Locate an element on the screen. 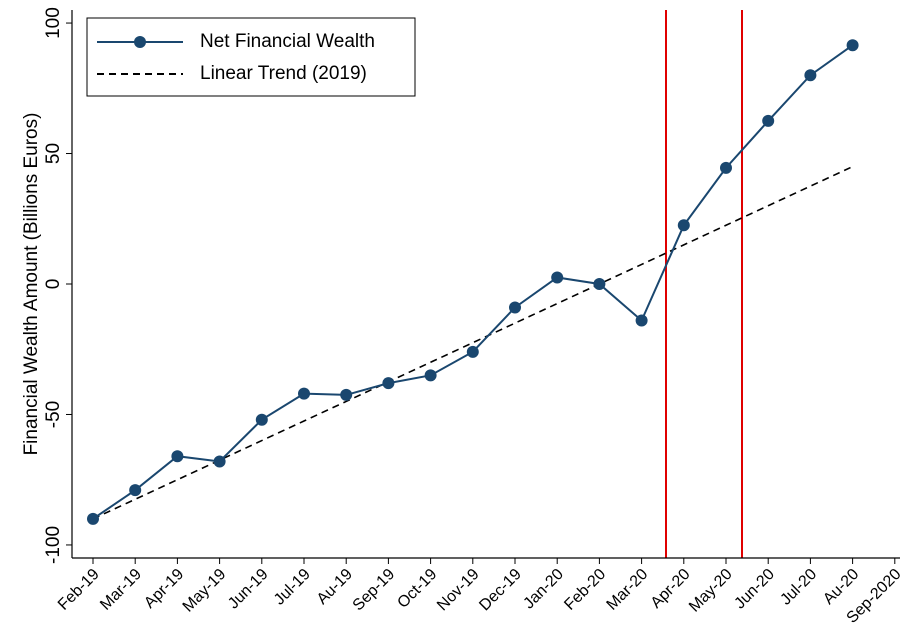 This screenshot has width=904, height=637. legend-marker is located at coordinates (140, 42).